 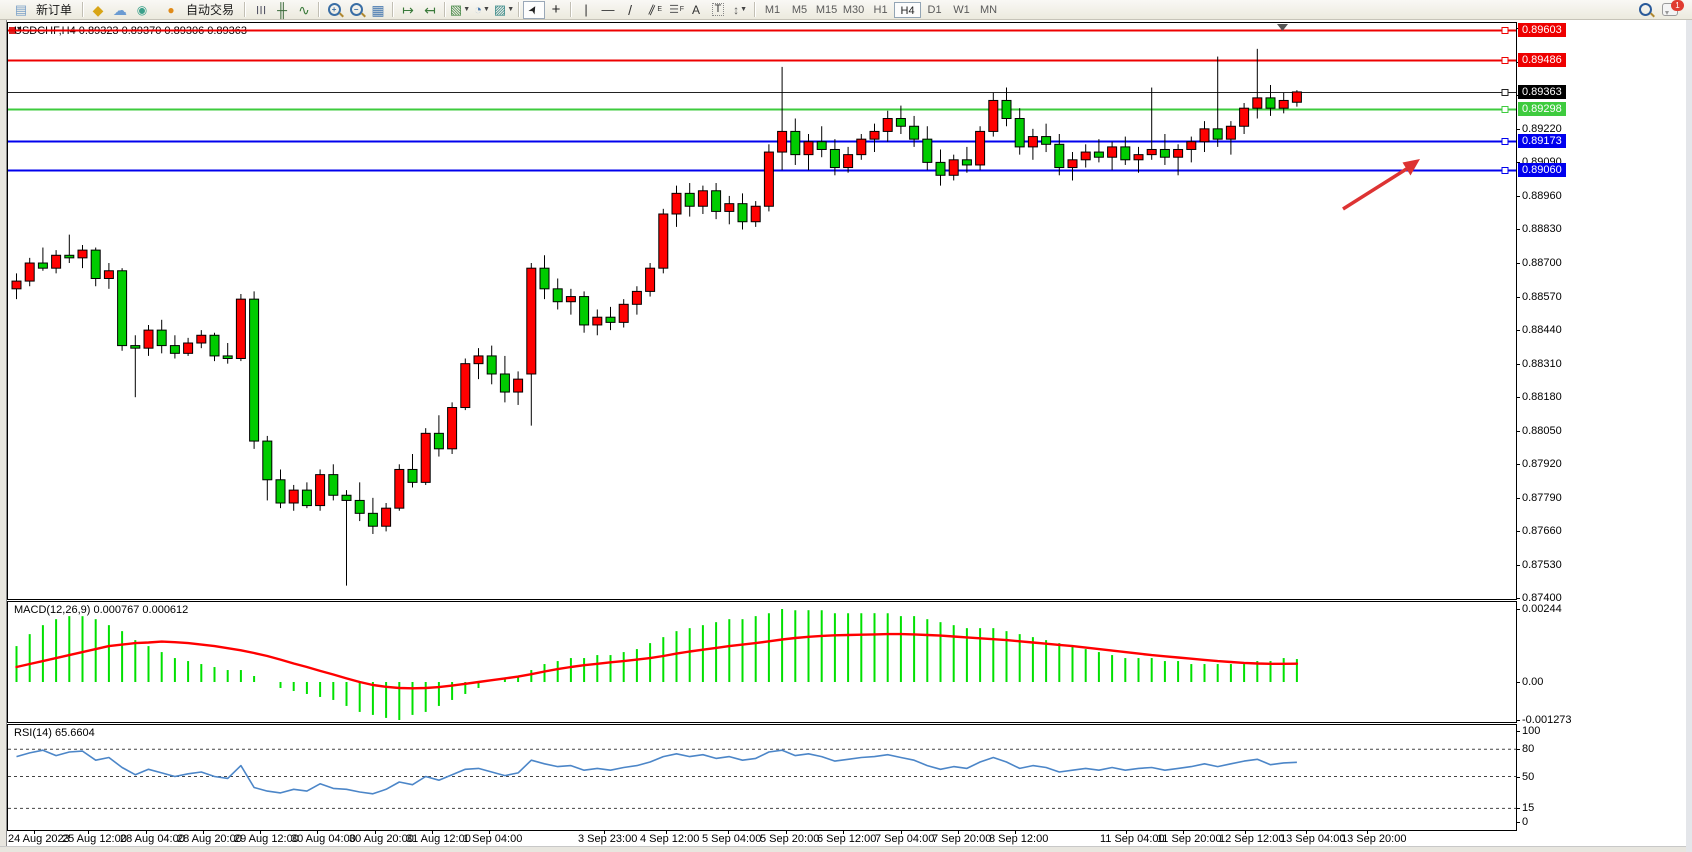 I want to click on navigator-icon: ◉, so click(x=142, y=10).